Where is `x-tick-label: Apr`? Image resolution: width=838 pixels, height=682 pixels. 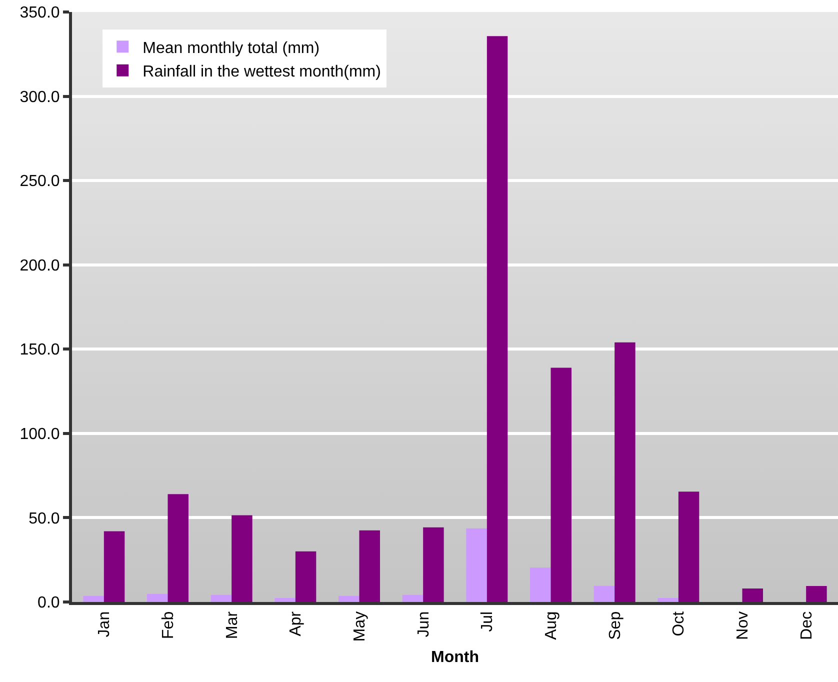 x-tick-label: Apr is located at coordinates (296, 623).